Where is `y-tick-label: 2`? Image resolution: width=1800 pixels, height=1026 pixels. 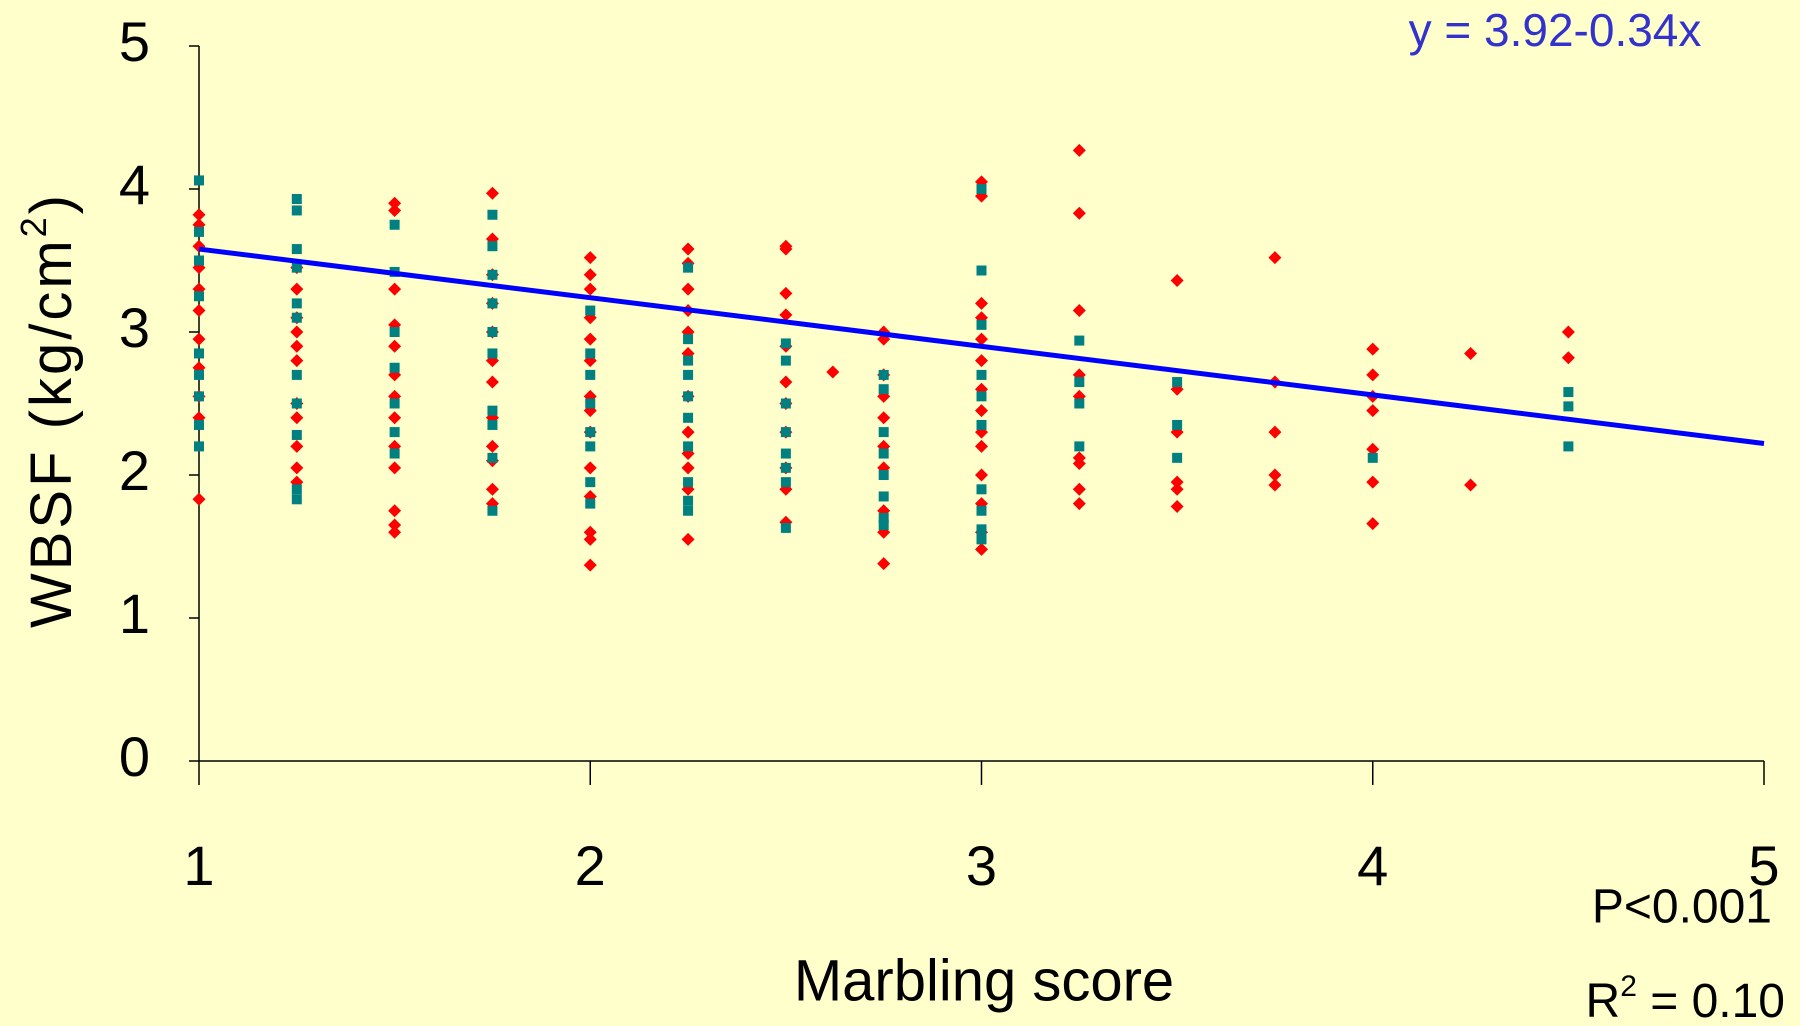
y-tick-label: 2 is located at coordinates (134, 470).